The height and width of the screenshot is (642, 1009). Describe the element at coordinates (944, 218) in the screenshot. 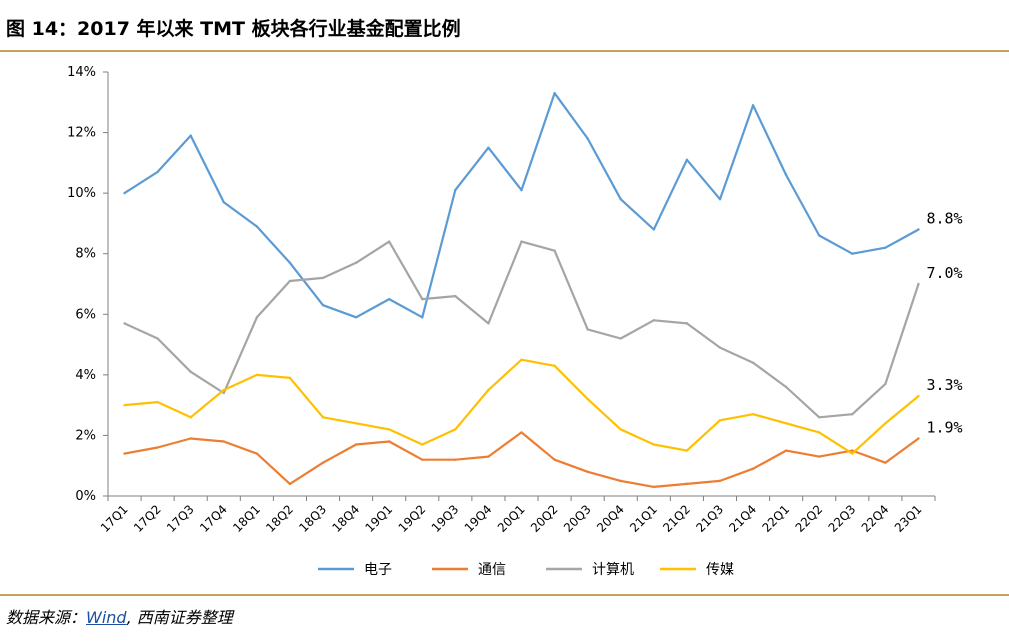

I see `end-label: 8.8%` at that location.